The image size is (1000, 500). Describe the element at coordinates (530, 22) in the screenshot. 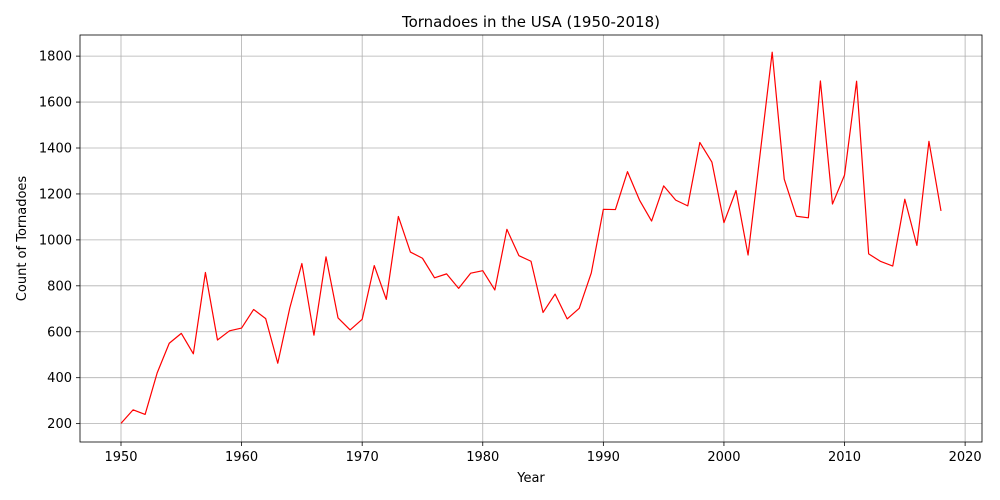

I see `chart-title: Tornadoes in the USA (1950-2018)` at that location.